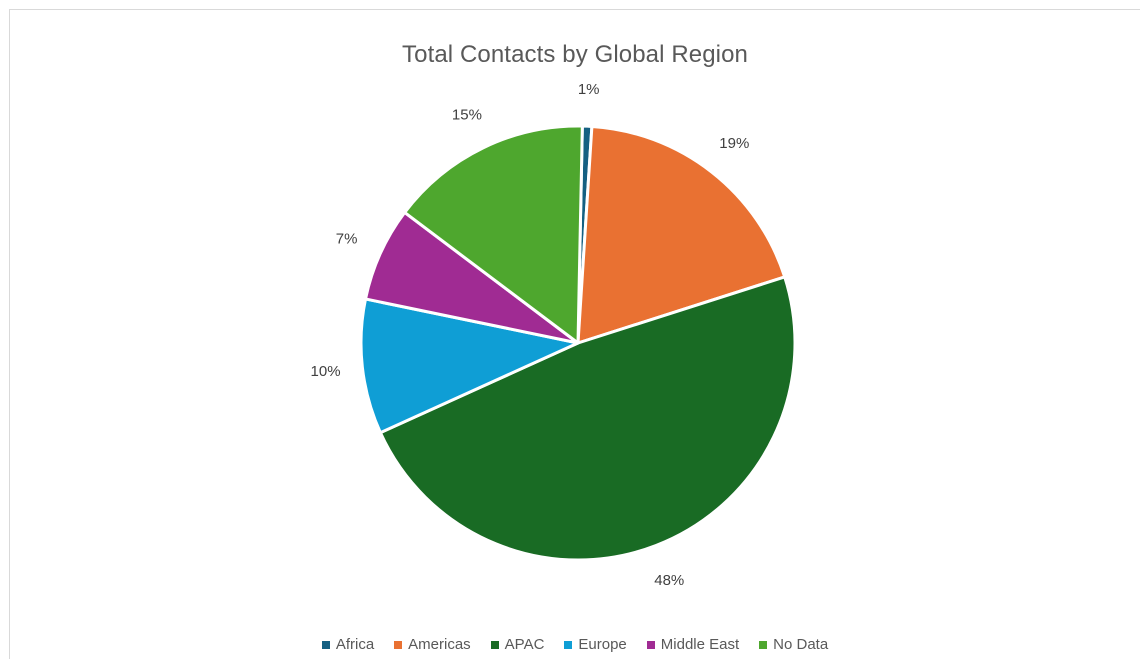 The height and width of the screenshot is (659, 1140). I want to click on legend-item-apac: APAC, so click(517, 644).